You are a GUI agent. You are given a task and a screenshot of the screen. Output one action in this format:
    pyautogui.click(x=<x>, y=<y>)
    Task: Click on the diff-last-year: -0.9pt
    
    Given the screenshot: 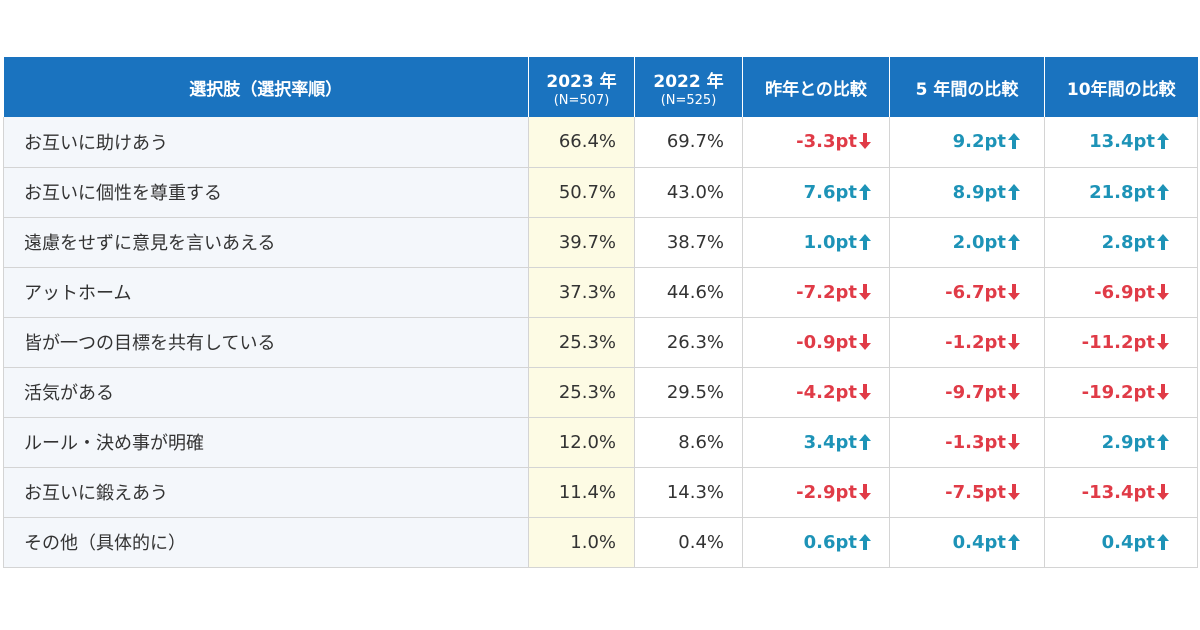 What is the action you would take?
    pyautogui.click(x=816, y=342)
    